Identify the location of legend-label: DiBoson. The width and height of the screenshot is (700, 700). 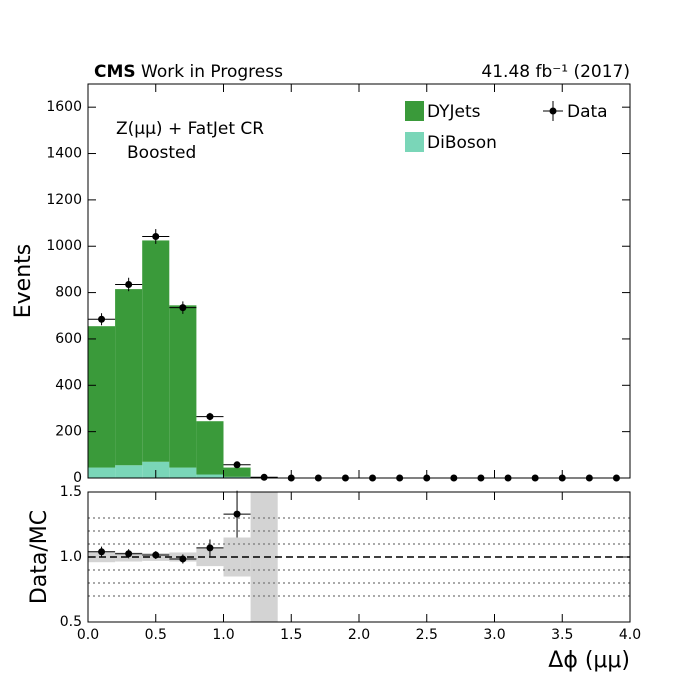
(462, 143).